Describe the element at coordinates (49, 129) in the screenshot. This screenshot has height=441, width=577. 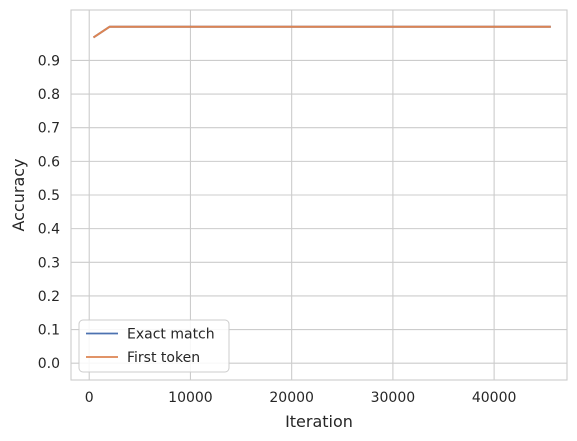
I see `y-tick-label: 0.7` at that location.